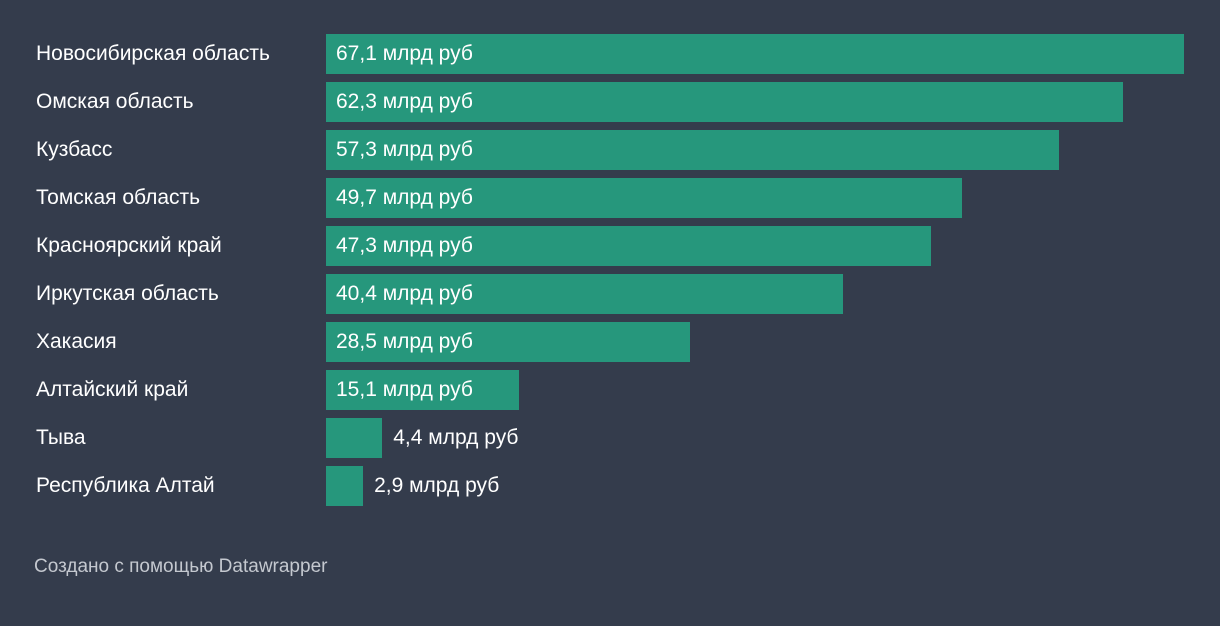 Image resolution: width=1220 pixels, height=626 pixels. Describe the element at coordinates (404, 101) in the screenshot. I see `value-label: 62,3 млрд руб` at that location.